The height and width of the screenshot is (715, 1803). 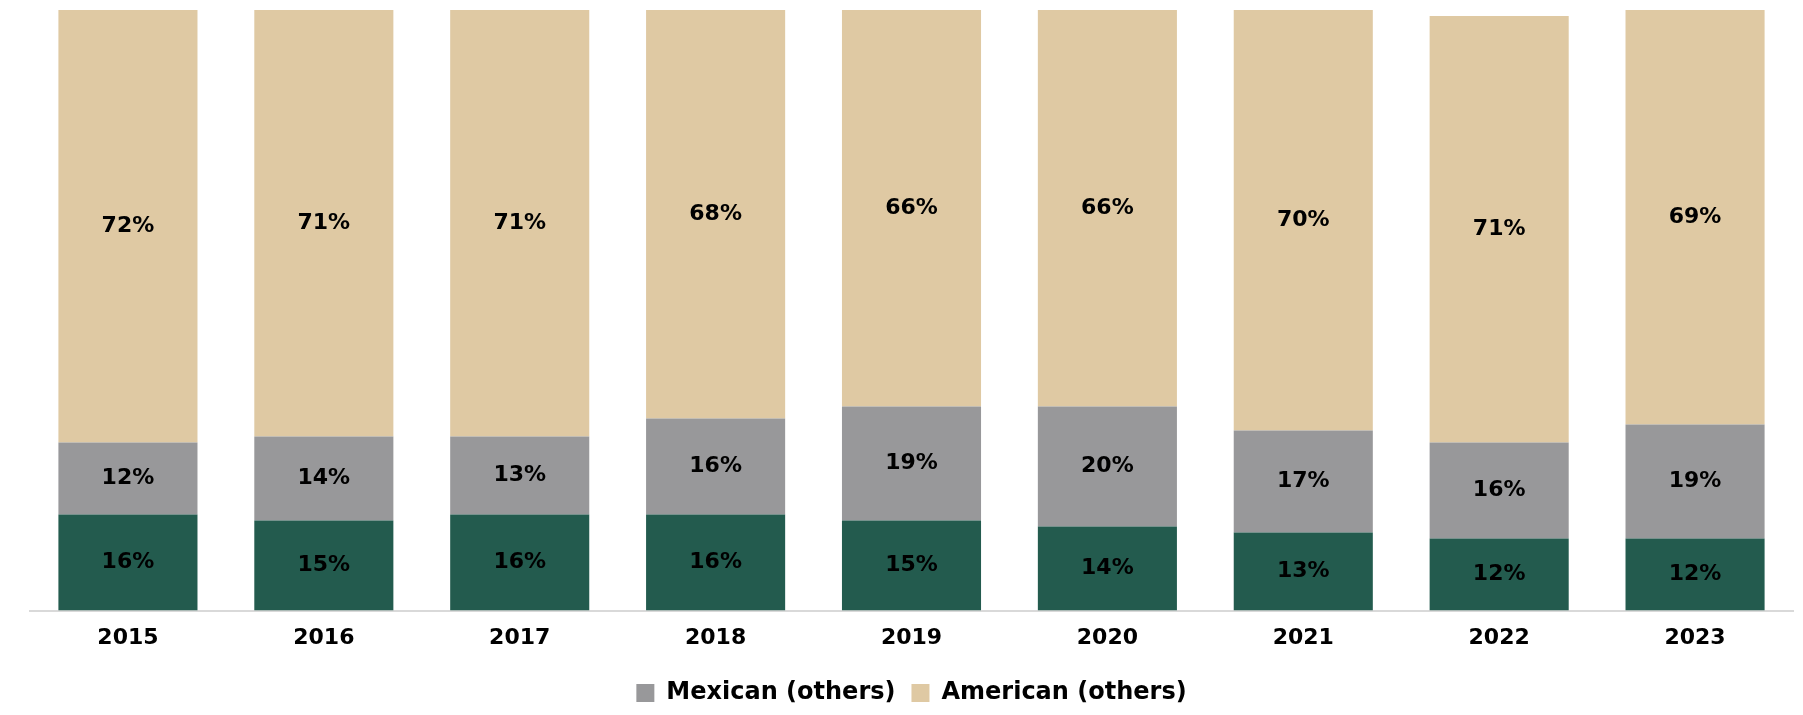 I want to click on data-label: 68%, so click(x=715, y=212).